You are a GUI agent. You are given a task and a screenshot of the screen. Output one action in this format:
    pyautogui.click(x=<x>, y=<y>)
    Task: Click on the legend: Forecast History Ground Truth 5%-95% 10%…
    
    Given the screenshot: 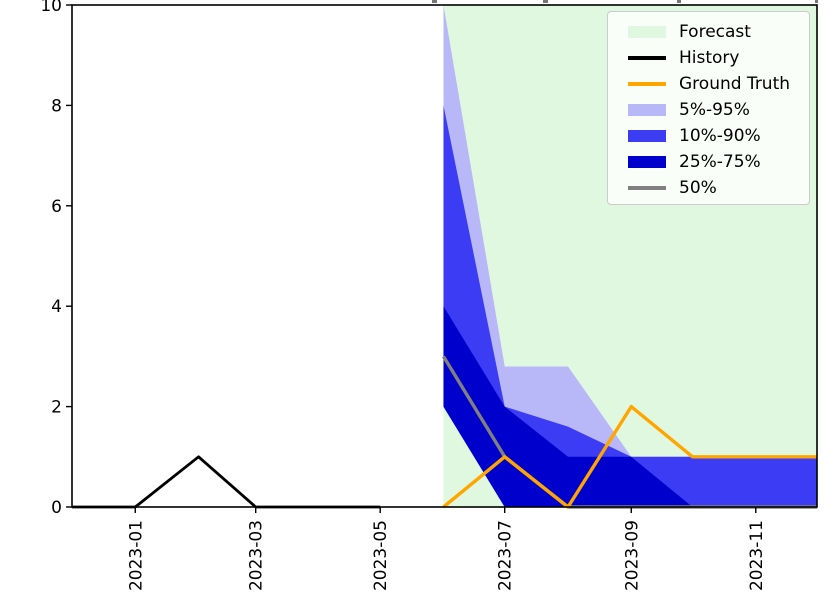 What is the action you would take?
    pyautogui.click(x=708, y=108)
    